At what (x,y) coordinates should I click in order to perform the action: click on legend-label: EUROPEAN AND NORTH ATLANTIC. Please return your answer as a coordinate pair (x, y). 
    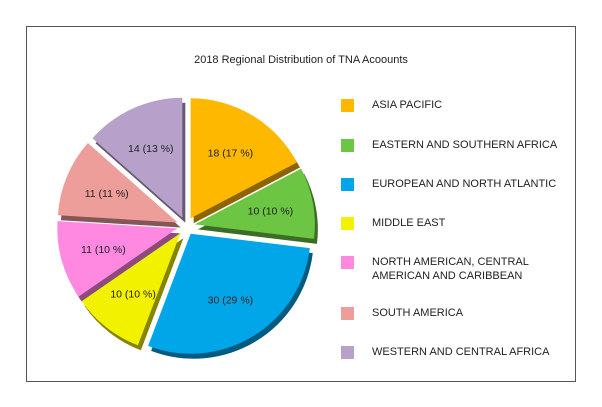
    Looking at the image, I should click on (464, 184).